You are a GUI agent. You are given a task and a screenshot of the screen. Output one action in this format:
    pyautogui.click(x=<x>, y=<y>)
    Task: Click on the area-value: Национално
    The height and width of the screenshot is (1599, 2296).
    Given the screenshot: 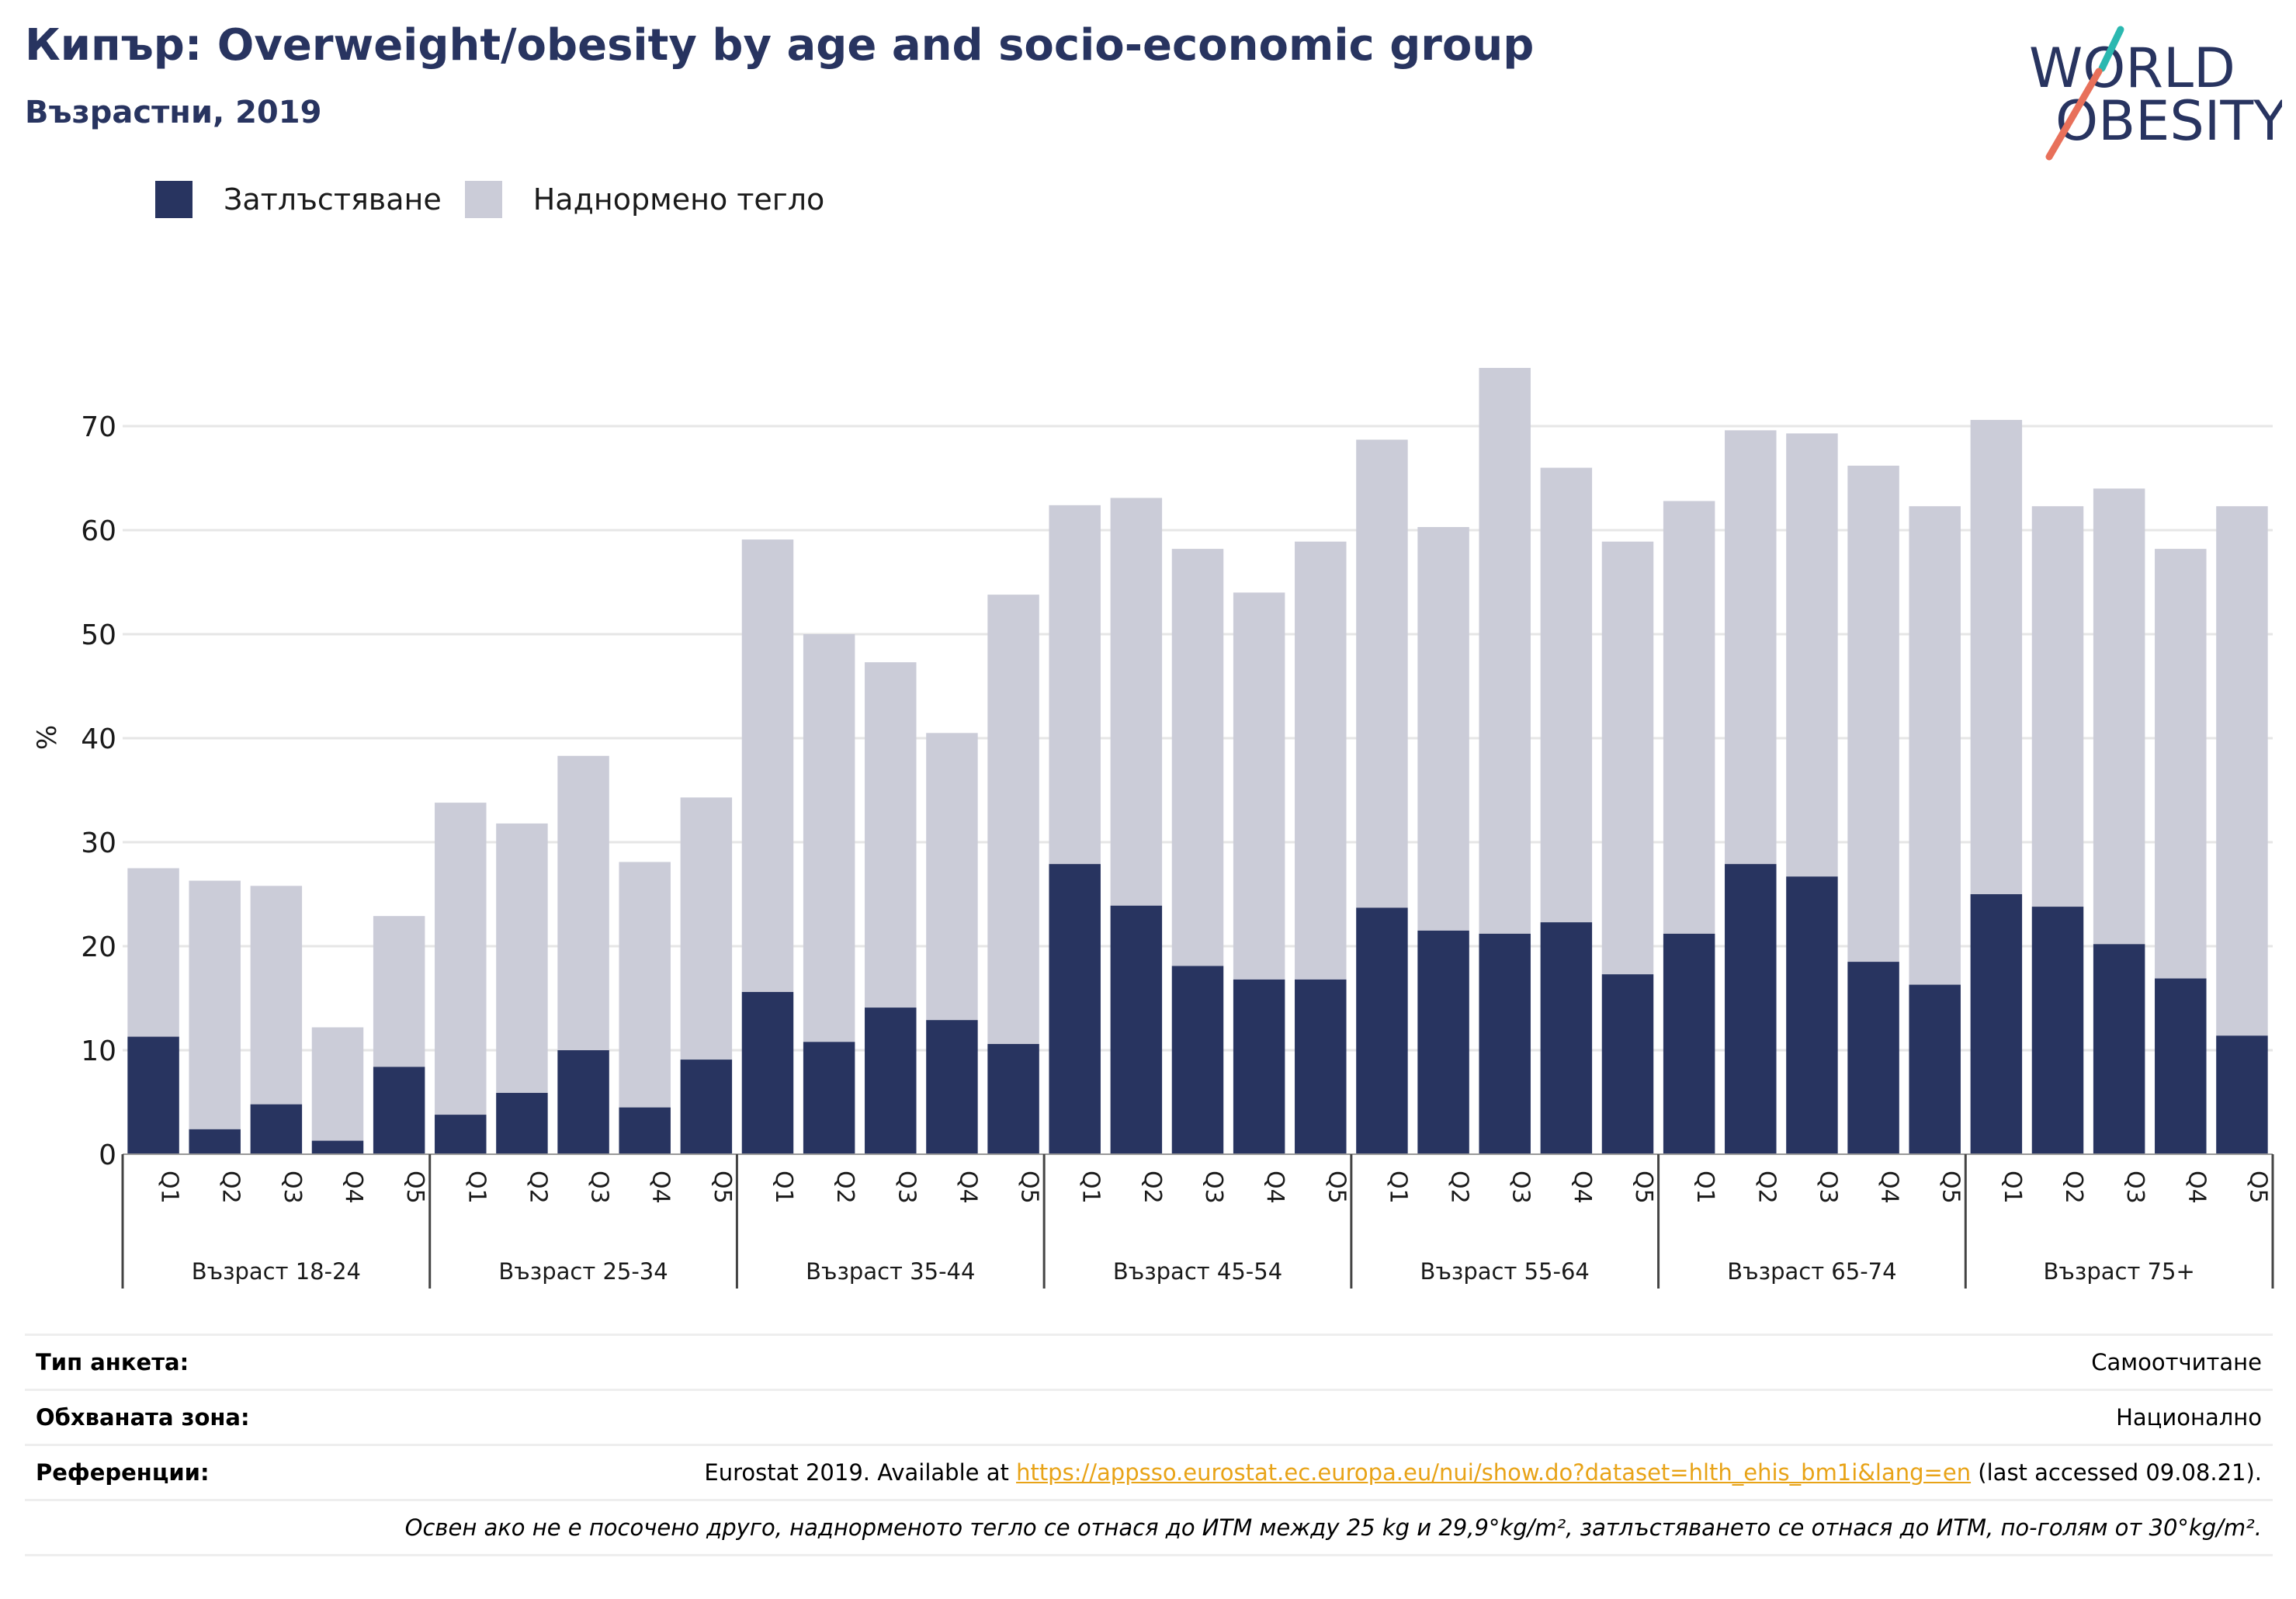 What is the action you would take?
    pyautogui.click(x=2189, y=1417)
    